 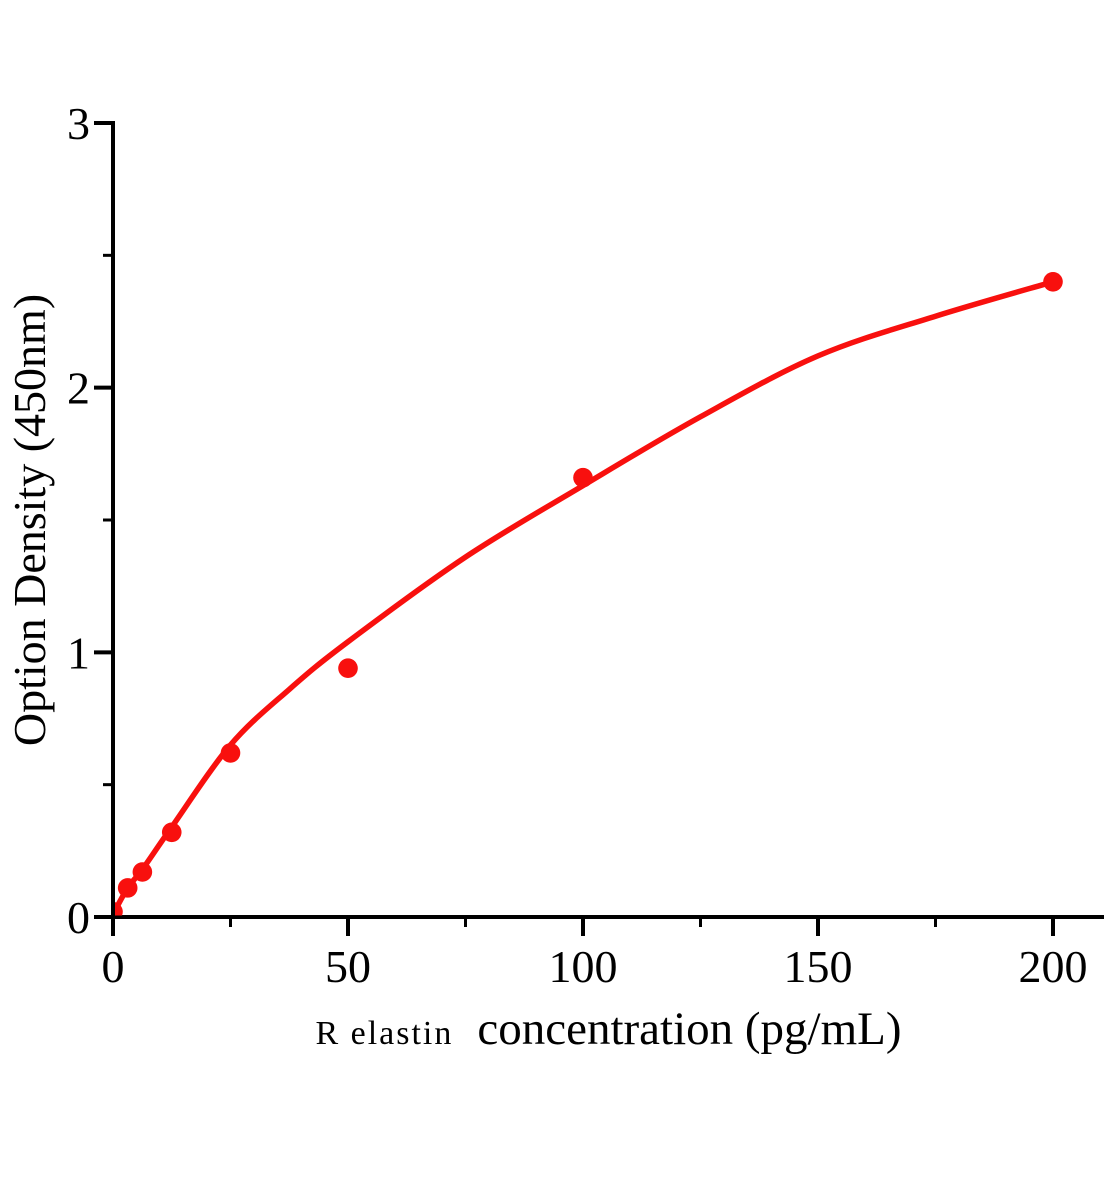 What do you see at coordinates (818, 966) in the screenshot?
I see `x-tick-label: 150` at bounding box center [818, 966].